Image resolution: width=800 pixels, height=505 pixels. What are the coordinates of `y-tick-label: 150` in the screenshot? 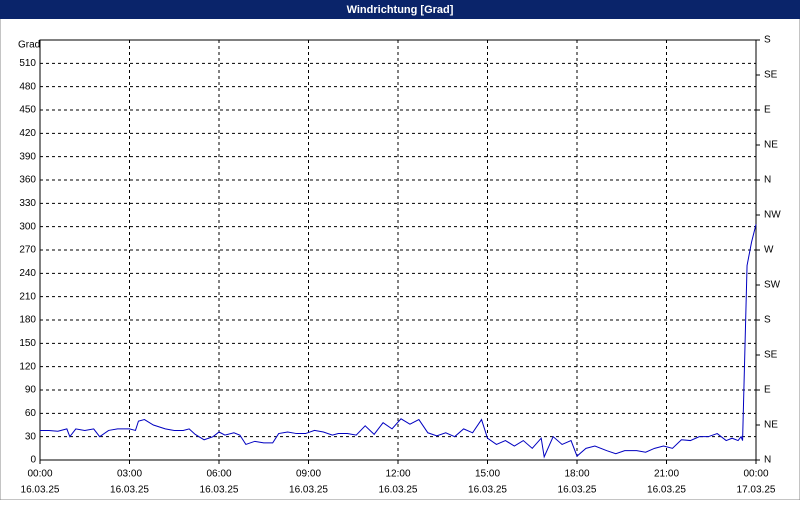 It's located at (27, 343).